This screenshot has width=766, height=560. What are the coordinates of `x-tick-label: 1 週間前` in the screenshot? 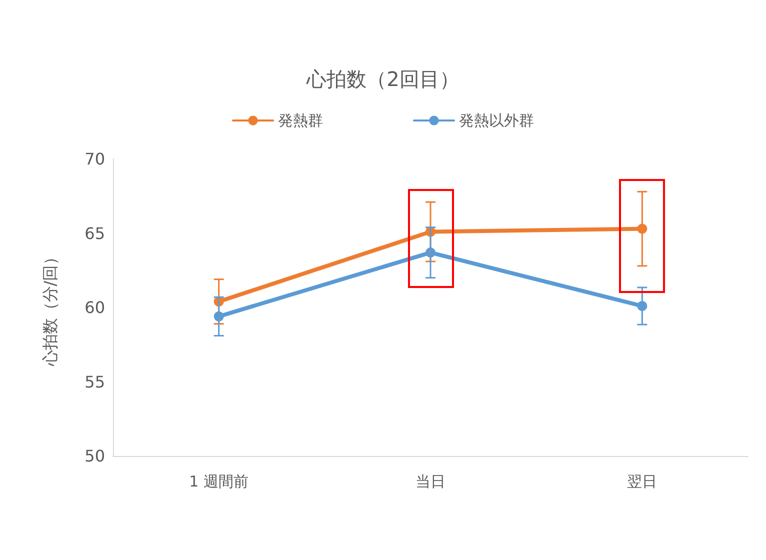 It's located at (218, 481).